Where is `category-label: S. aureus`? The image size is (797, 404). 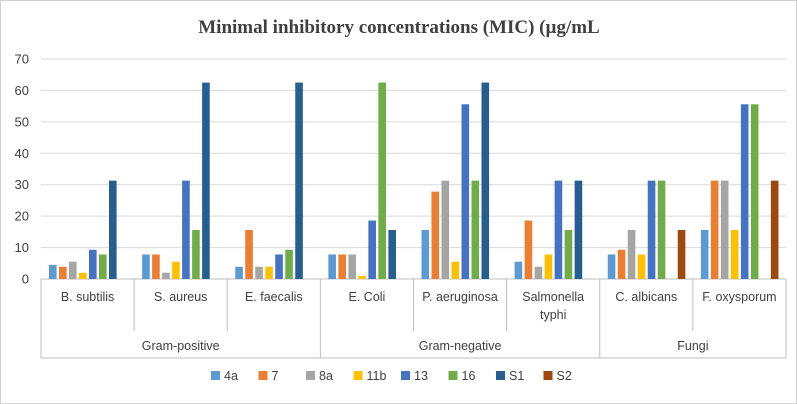 category-label: S. aureus is located at coordinates (181, 297).